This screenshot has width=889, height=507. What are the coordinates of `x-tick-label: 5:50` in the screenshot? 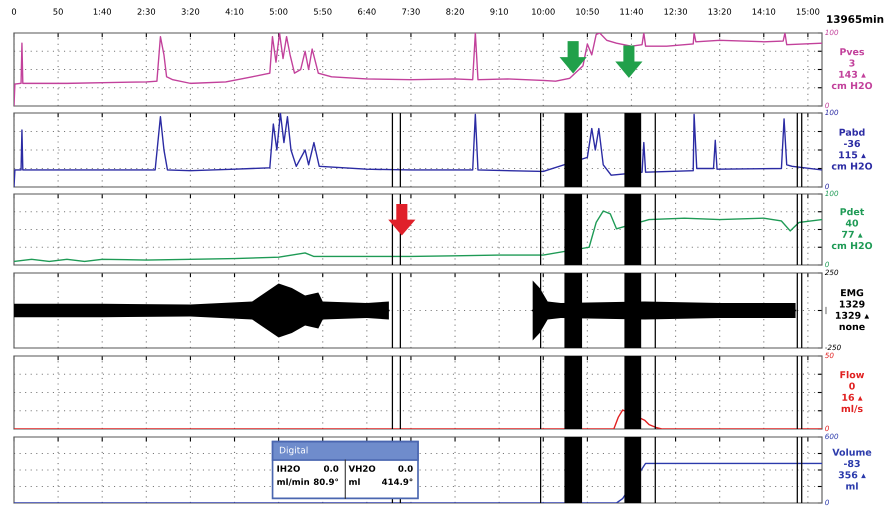 It's located at (323, 11).